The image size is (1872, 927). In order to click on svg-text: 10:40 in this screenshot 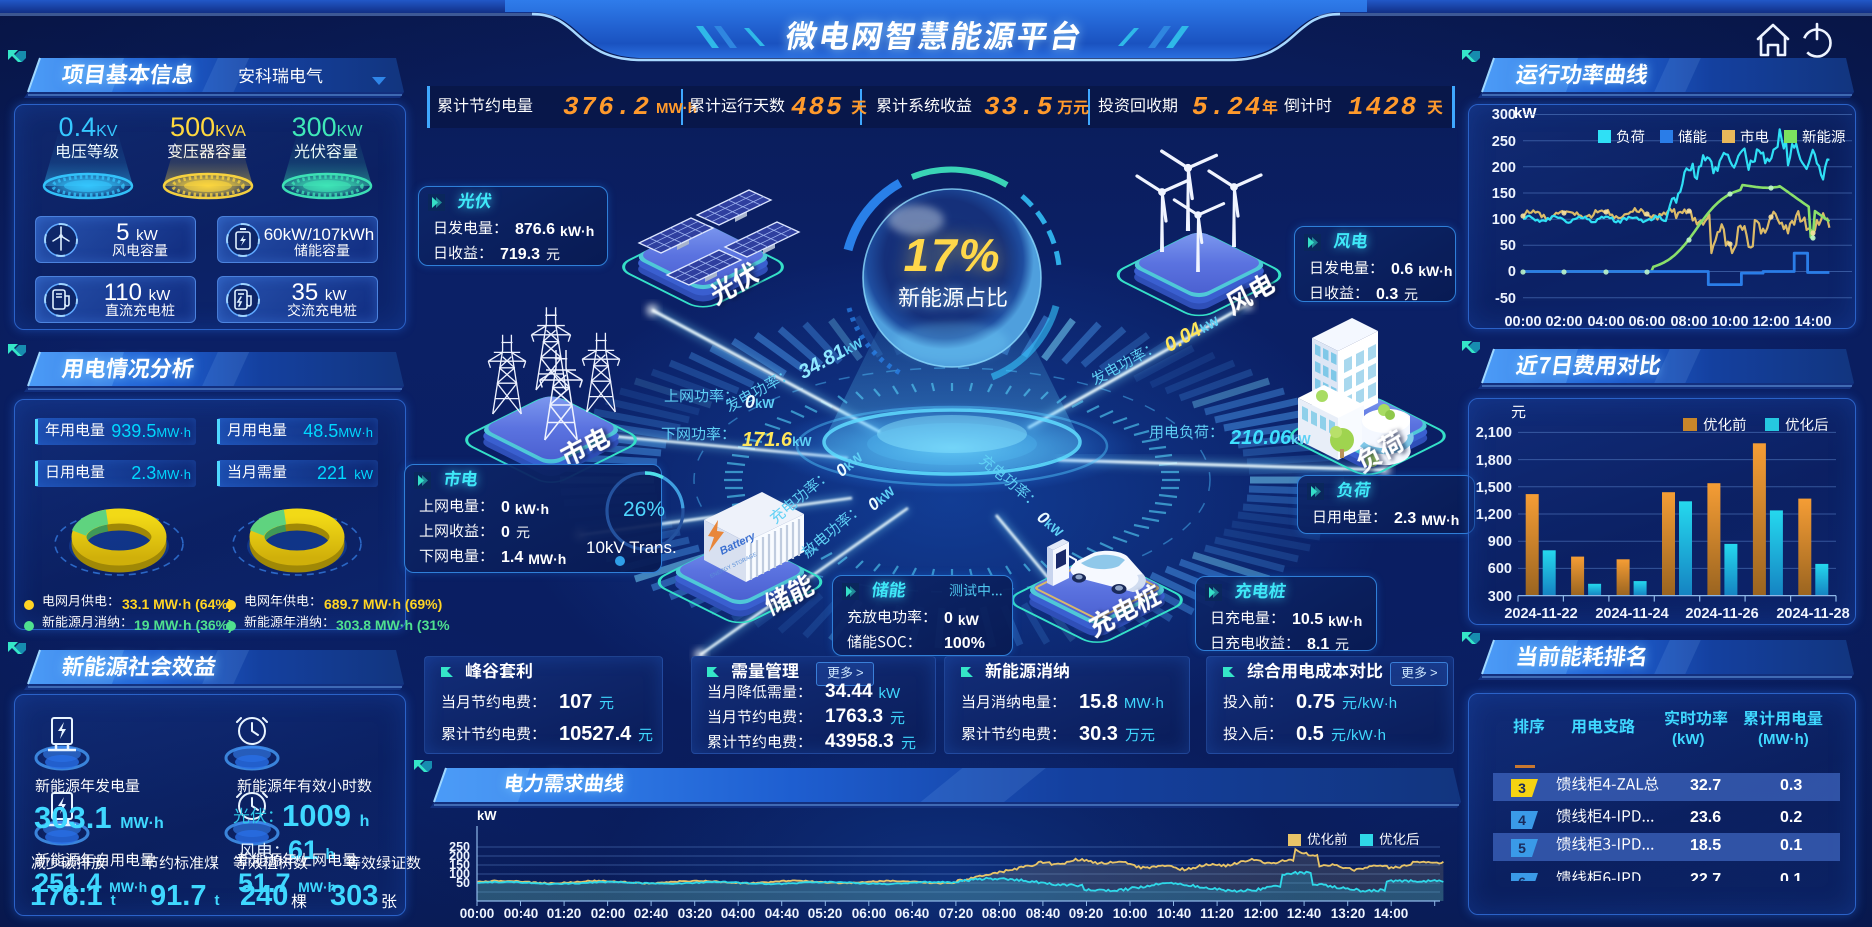, I will do `click(1174, 913)`.